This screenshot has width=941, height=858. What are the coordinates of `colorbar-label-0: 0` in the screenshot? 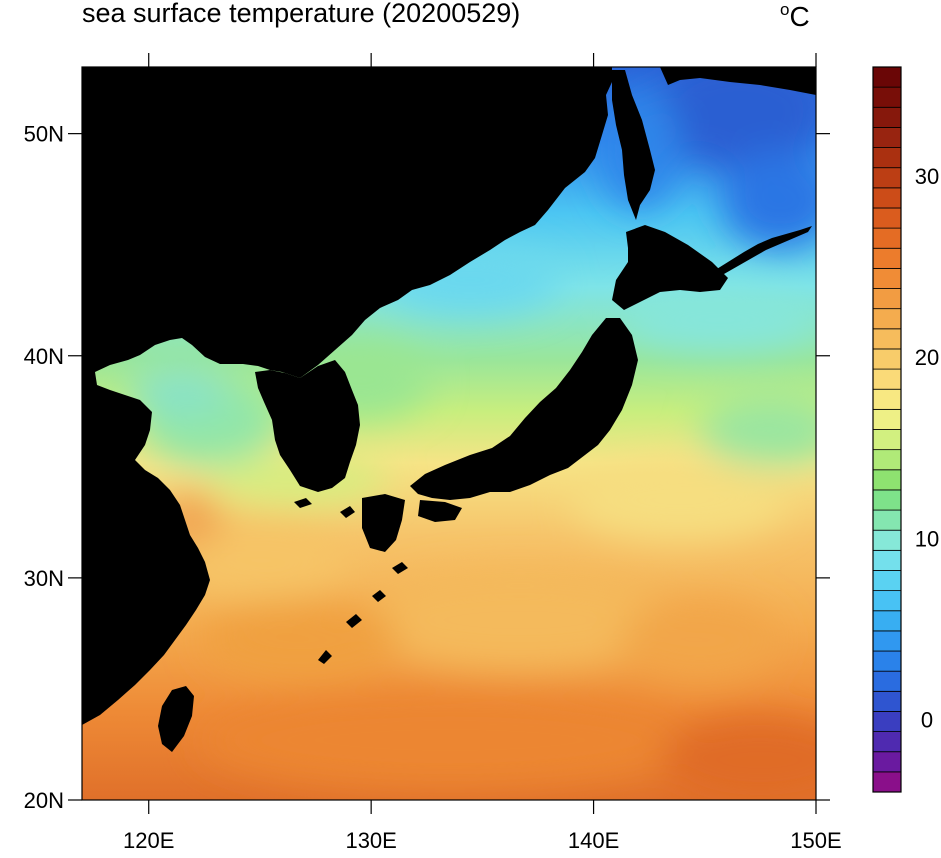 It's located at (927, 720).